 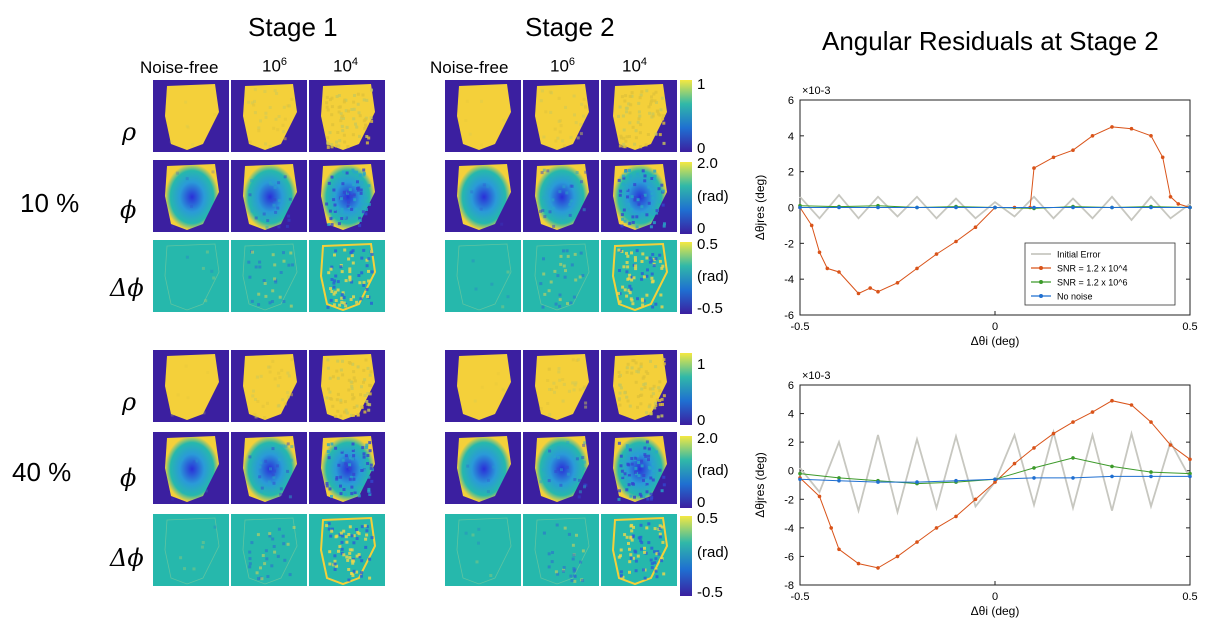 I want to click on row-symbol-phi-10: ϕ, so click(x=128, y=210).